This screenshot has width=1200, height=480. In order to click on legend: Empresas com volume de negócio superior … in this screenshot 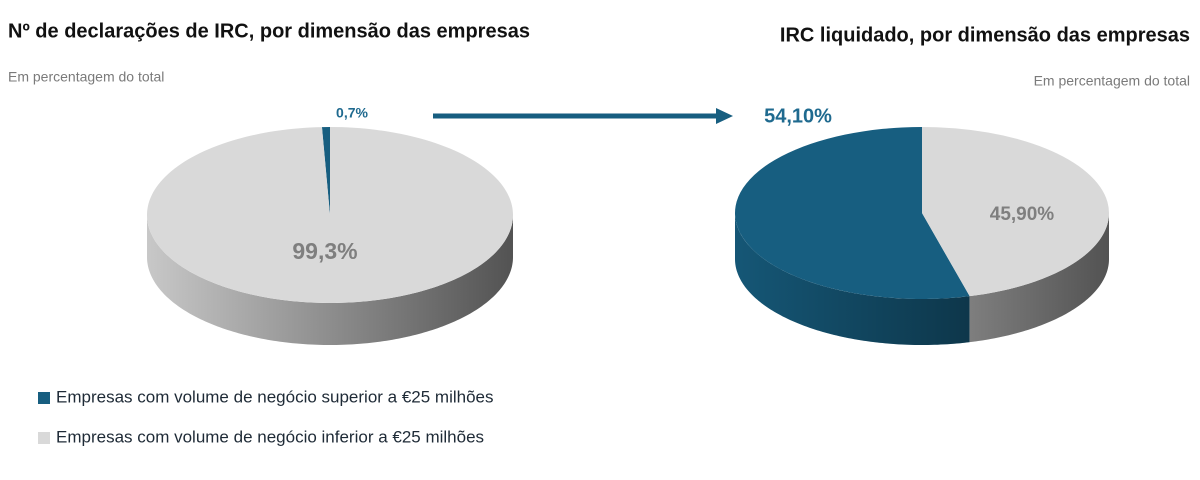, I will do `click(266, 416)`.